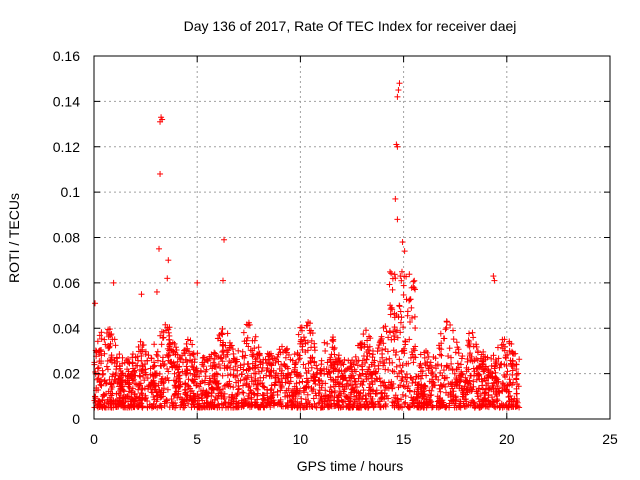 The width and height of the screenshot is (640, 480). Describe the element at coordinates (404, 439) in the screenshot. I see `x-tick-label: 15` at that location.